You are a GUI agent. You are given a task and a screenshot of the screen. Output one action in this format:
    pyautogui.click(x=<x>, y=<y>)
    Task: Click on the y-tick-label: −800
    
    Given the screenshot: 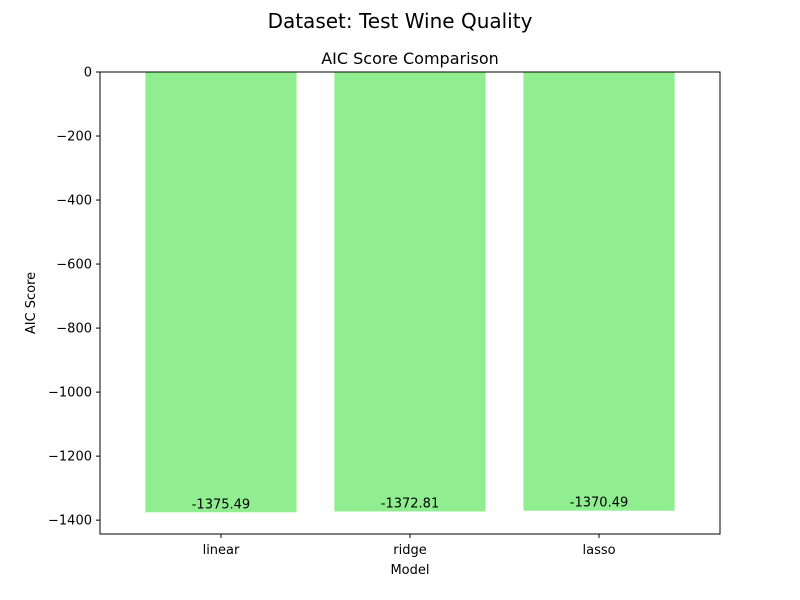 What is the action you would take?
    pyautogui.click(x=74, y=329)
    